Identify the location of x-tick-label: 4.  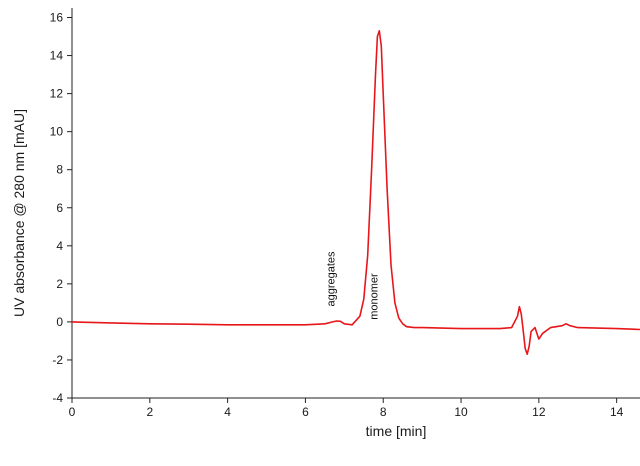
(227, 412).